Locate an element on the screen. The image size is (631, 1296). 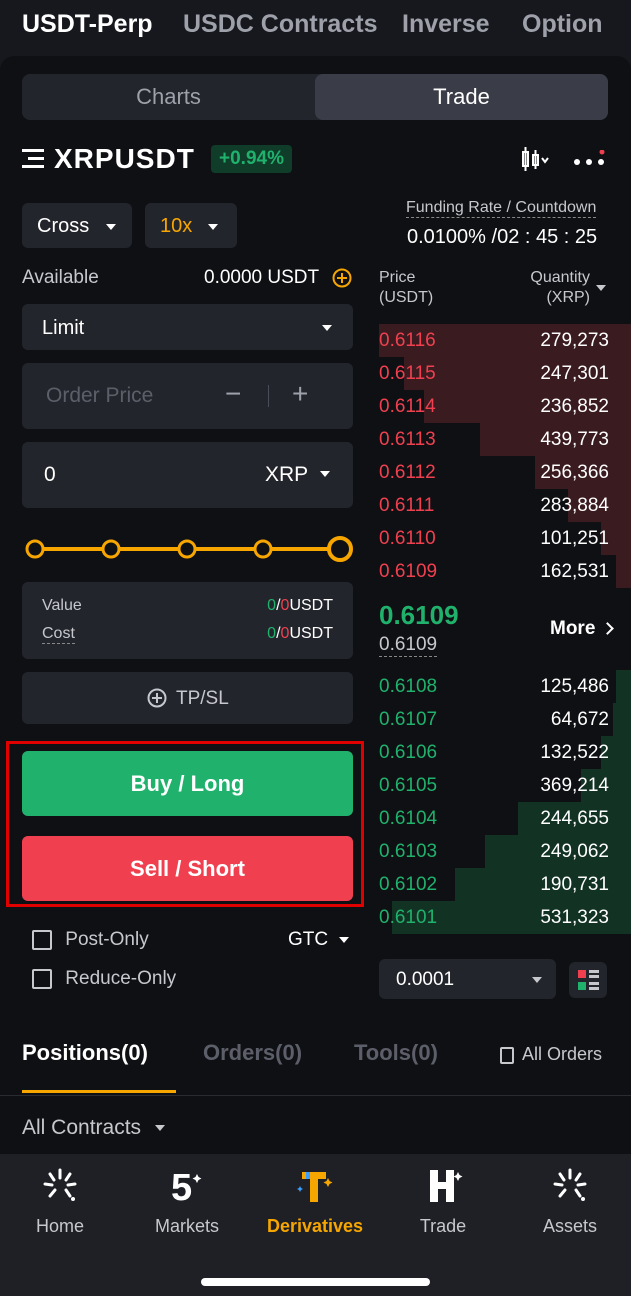
nav-markets: Markets is located at coordinates (186, 1226).